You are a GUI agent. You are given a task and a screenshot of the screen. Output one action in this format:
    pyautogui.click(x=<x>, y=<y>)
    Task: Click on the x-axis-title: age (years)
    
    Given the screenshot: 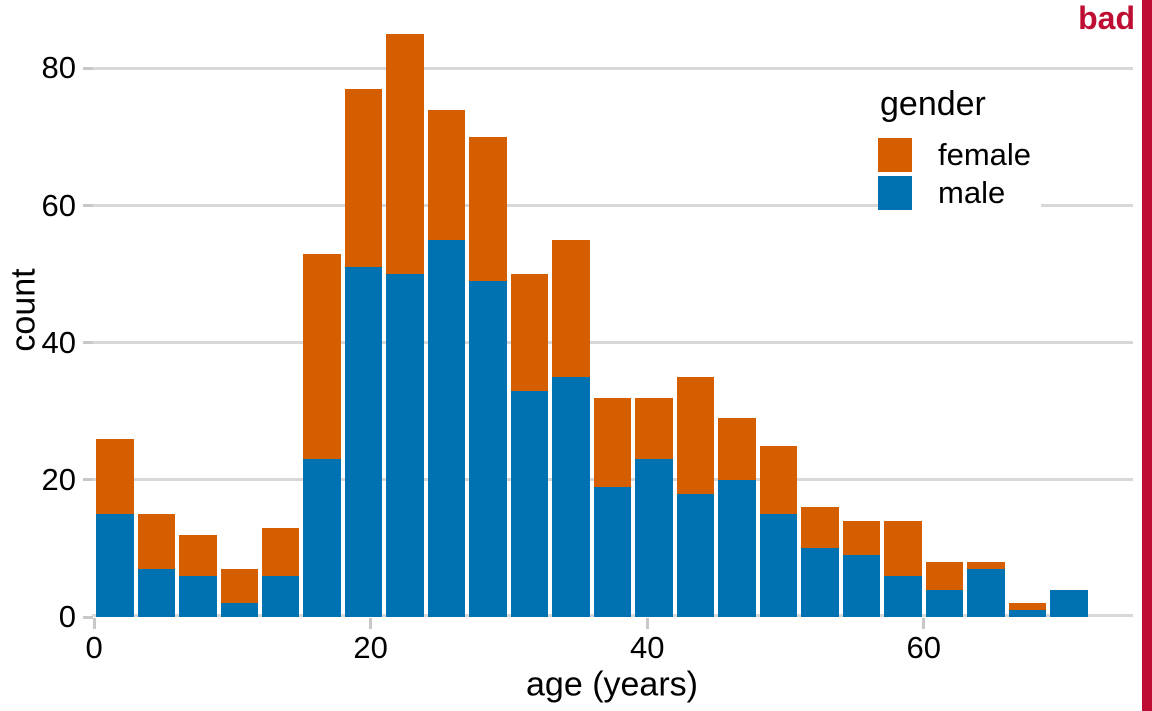 What is the action you would take?
    pyautogui.click(x=612, y=684)
    